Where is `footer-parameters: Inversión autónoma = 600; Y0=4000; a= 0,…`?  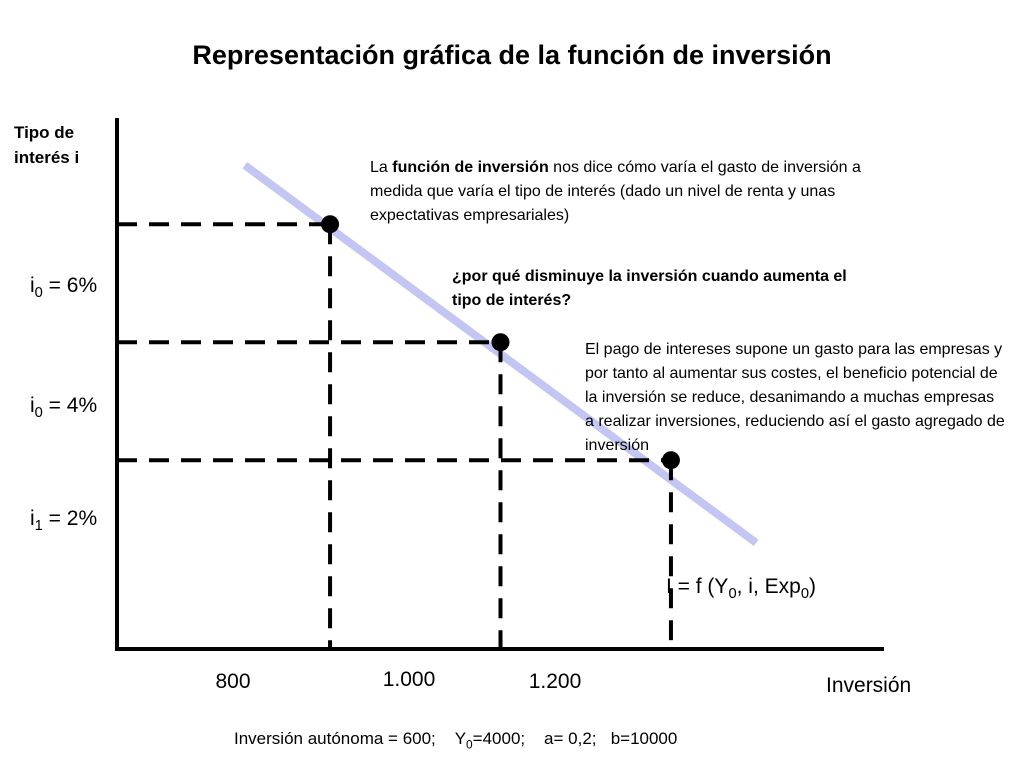
footer-parameters: Inversión autónoma = 600; Y0=4000; a= 0,… is located at coordinates (455, 740).